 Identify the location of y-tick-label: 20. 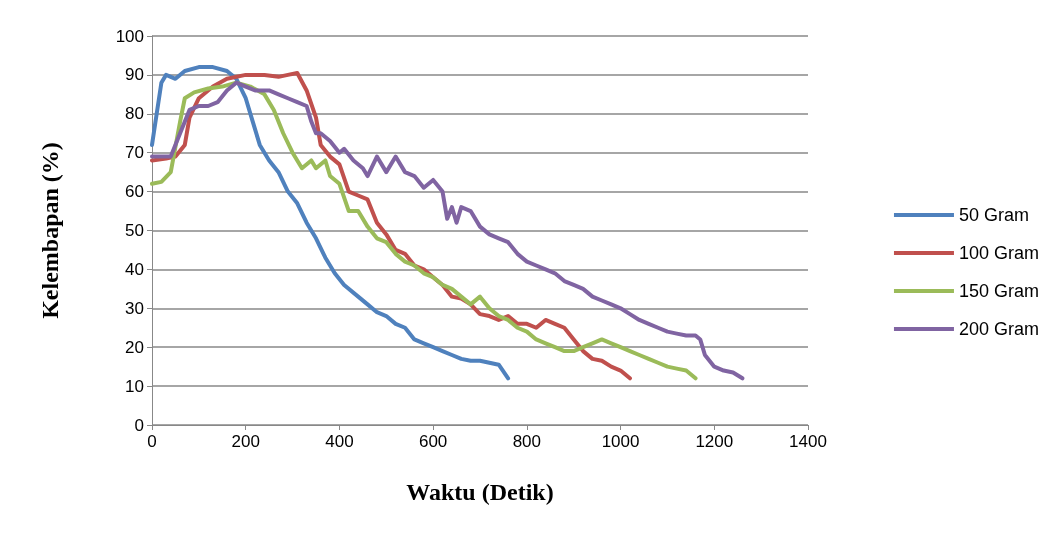
(134, 347).